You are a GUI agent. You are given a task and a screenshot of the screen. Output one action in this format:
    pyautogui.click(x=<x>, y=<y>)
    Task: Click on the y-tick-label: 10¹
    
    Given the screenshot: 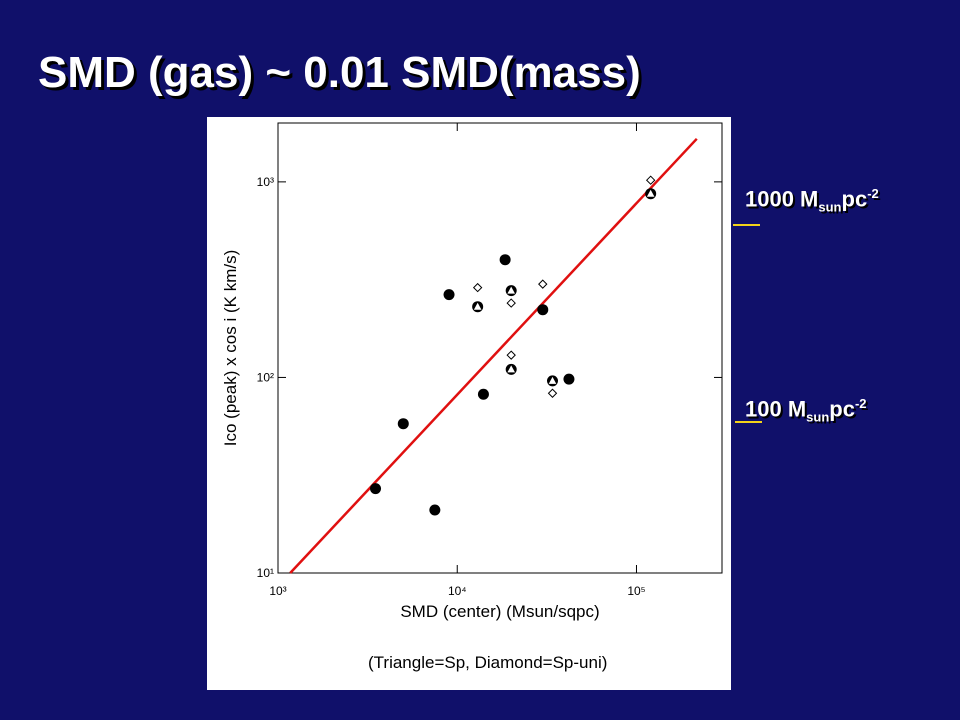 What is the action you would take?
    pyautogui.click(x=265, y=573)
    